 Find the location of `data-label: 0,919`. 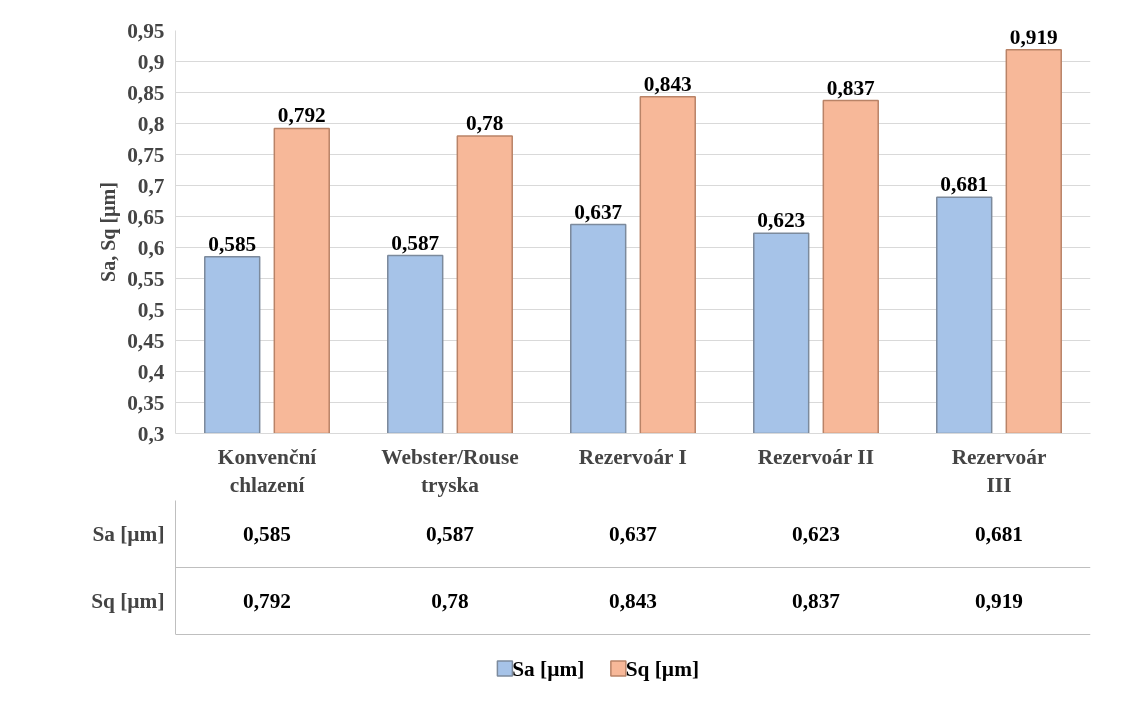

data-label: 0,919 is located at coordinates (999, 601).